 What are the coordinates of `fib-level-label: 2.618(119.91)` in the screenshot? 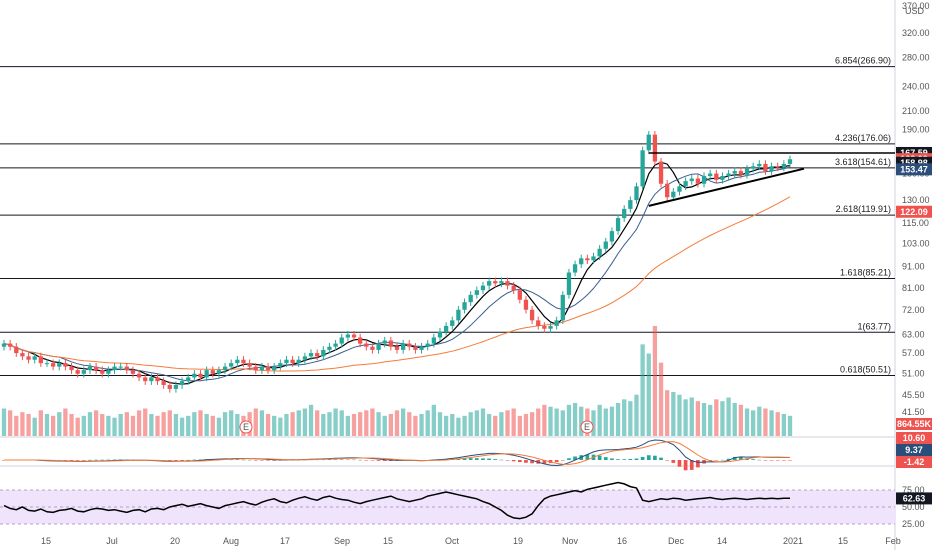 It's located at (863, 209).